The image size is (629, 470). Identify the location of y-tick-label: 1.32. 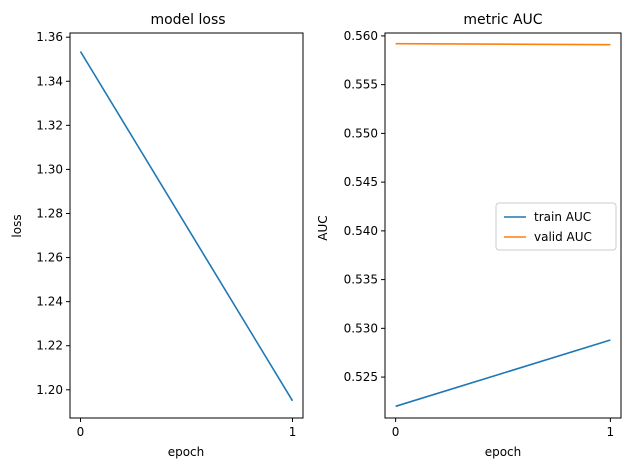
(49, 125).